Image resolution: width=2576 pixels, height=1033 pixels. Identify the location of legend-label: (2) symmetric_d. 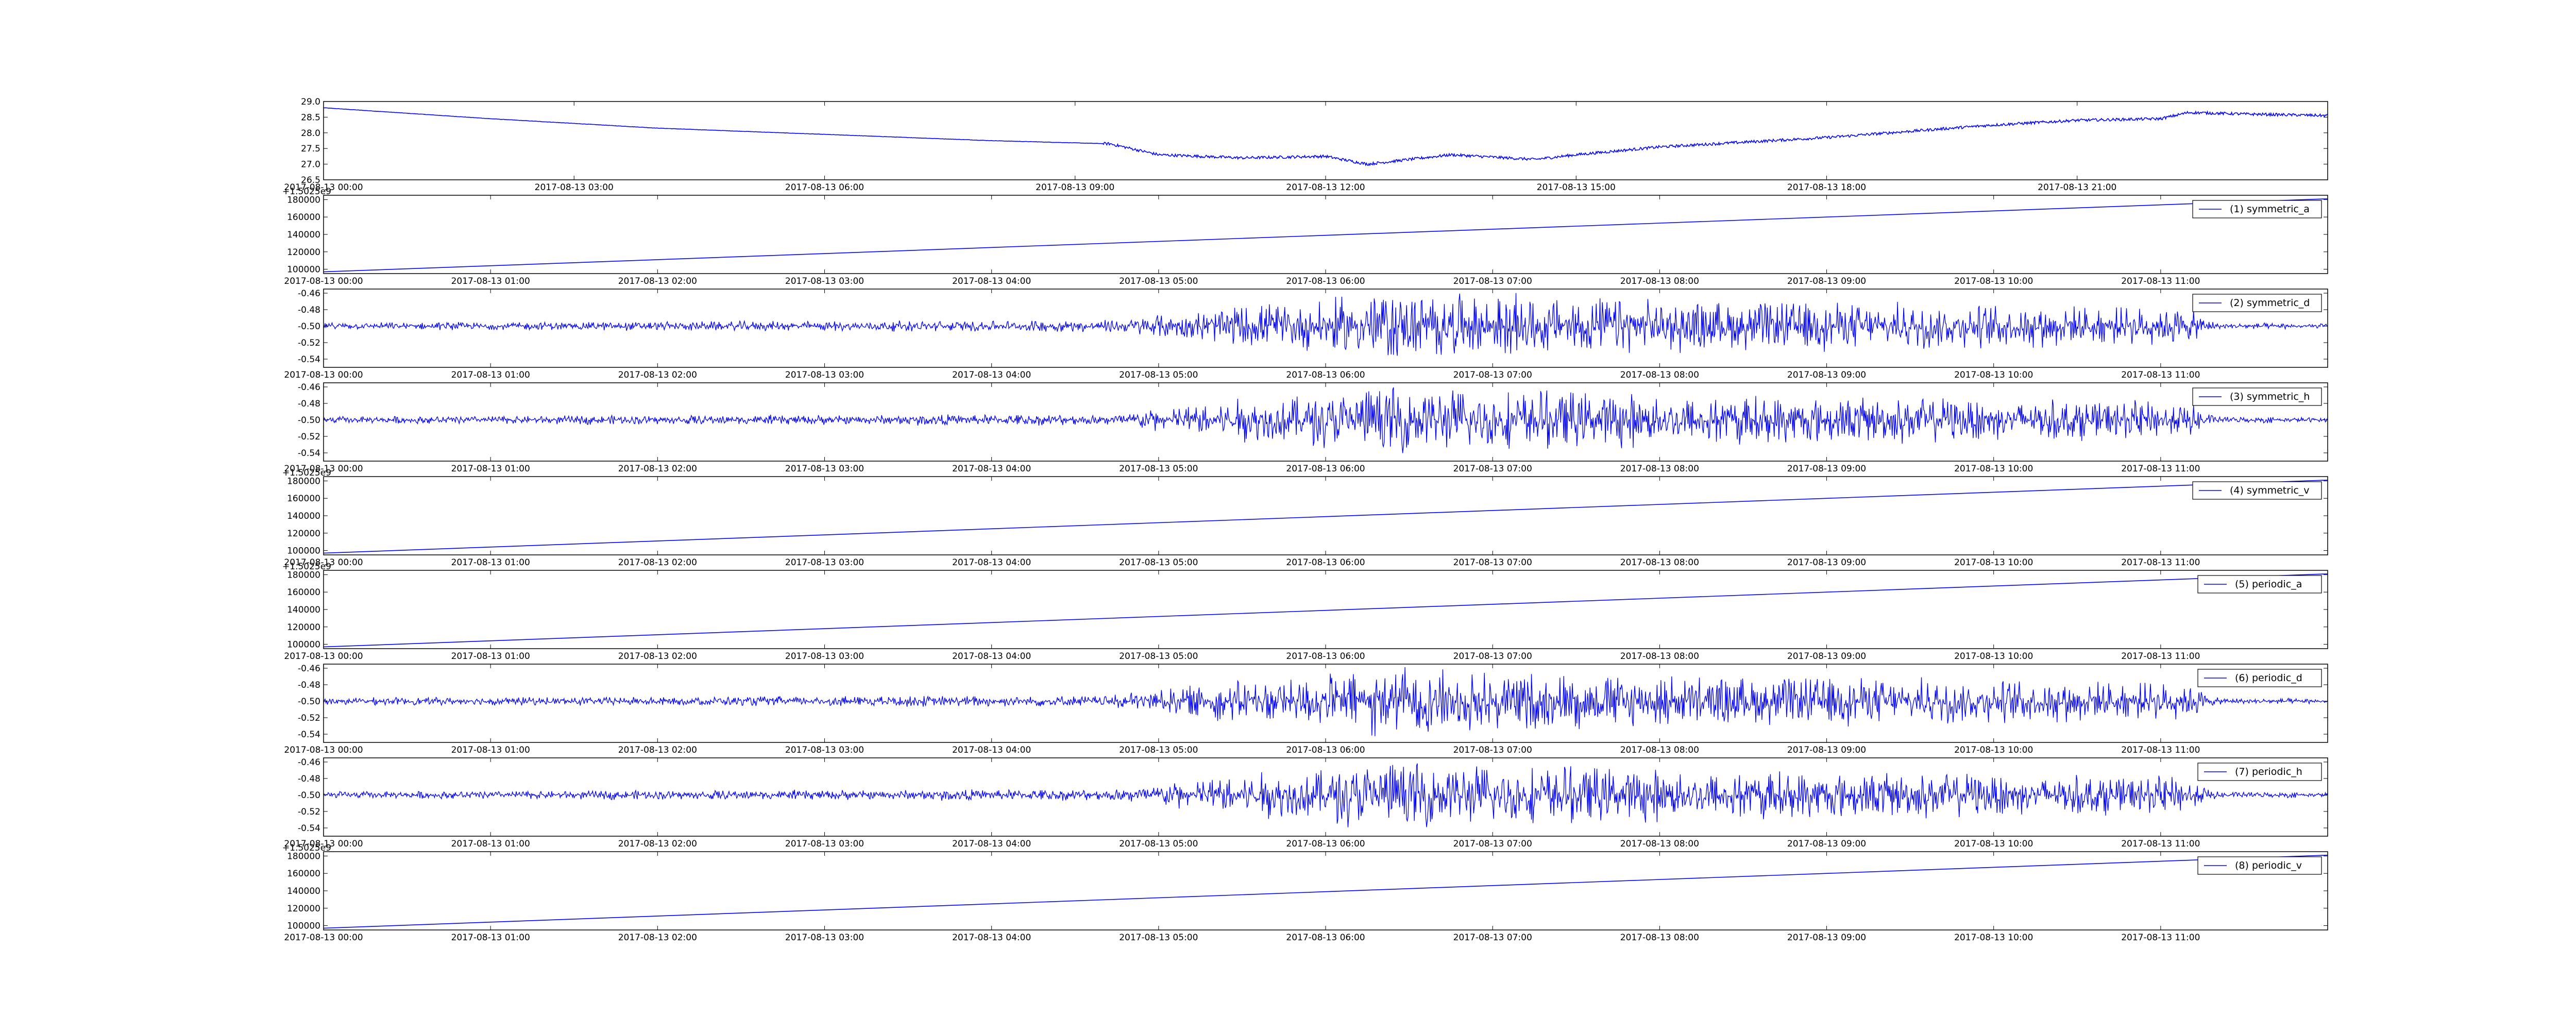
(2270, 303).